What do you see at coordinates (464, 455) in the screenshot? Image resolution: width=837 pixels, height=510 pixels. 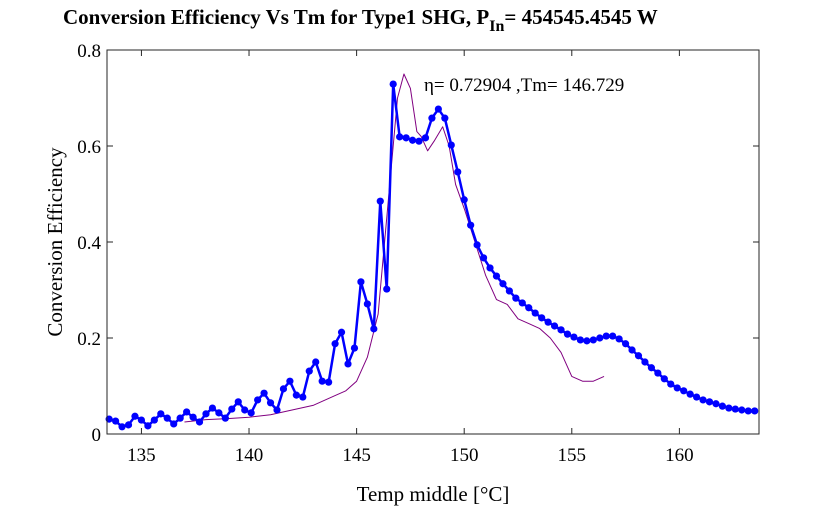 I see `x-tick-label: 150` at bounding box center [464, 455].